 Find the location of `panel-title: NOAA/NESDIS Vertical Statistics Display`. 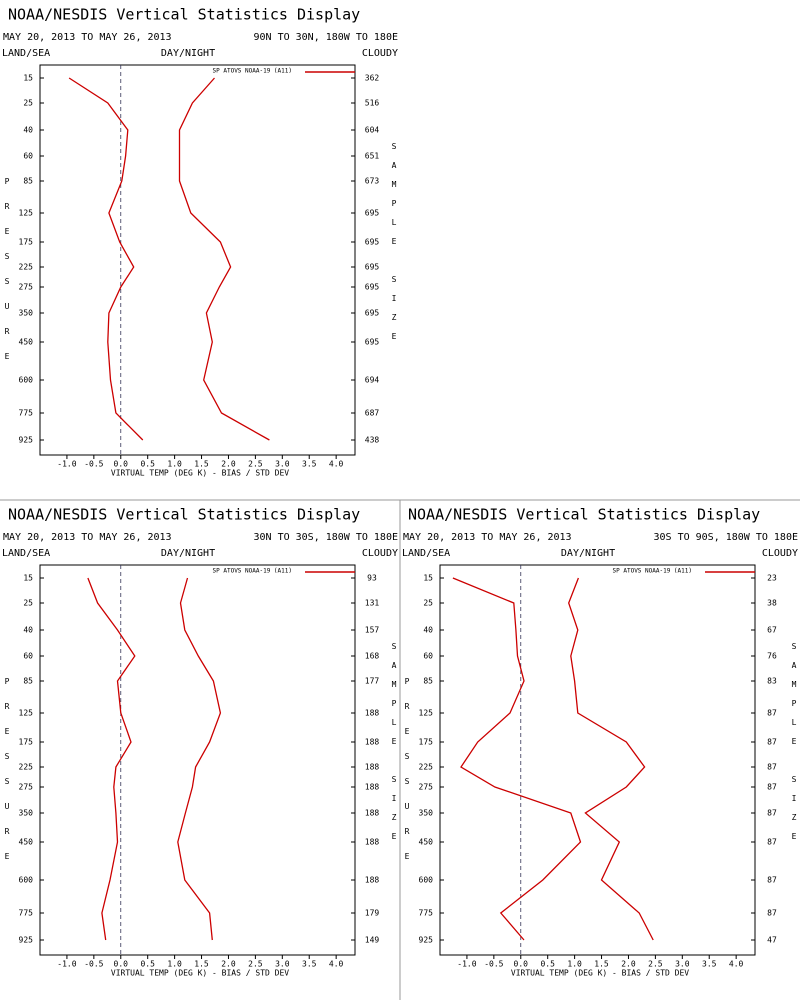

panel-title: NOAA/NESDIS Vertical Statistics Display is located at coordinates (584, 515).